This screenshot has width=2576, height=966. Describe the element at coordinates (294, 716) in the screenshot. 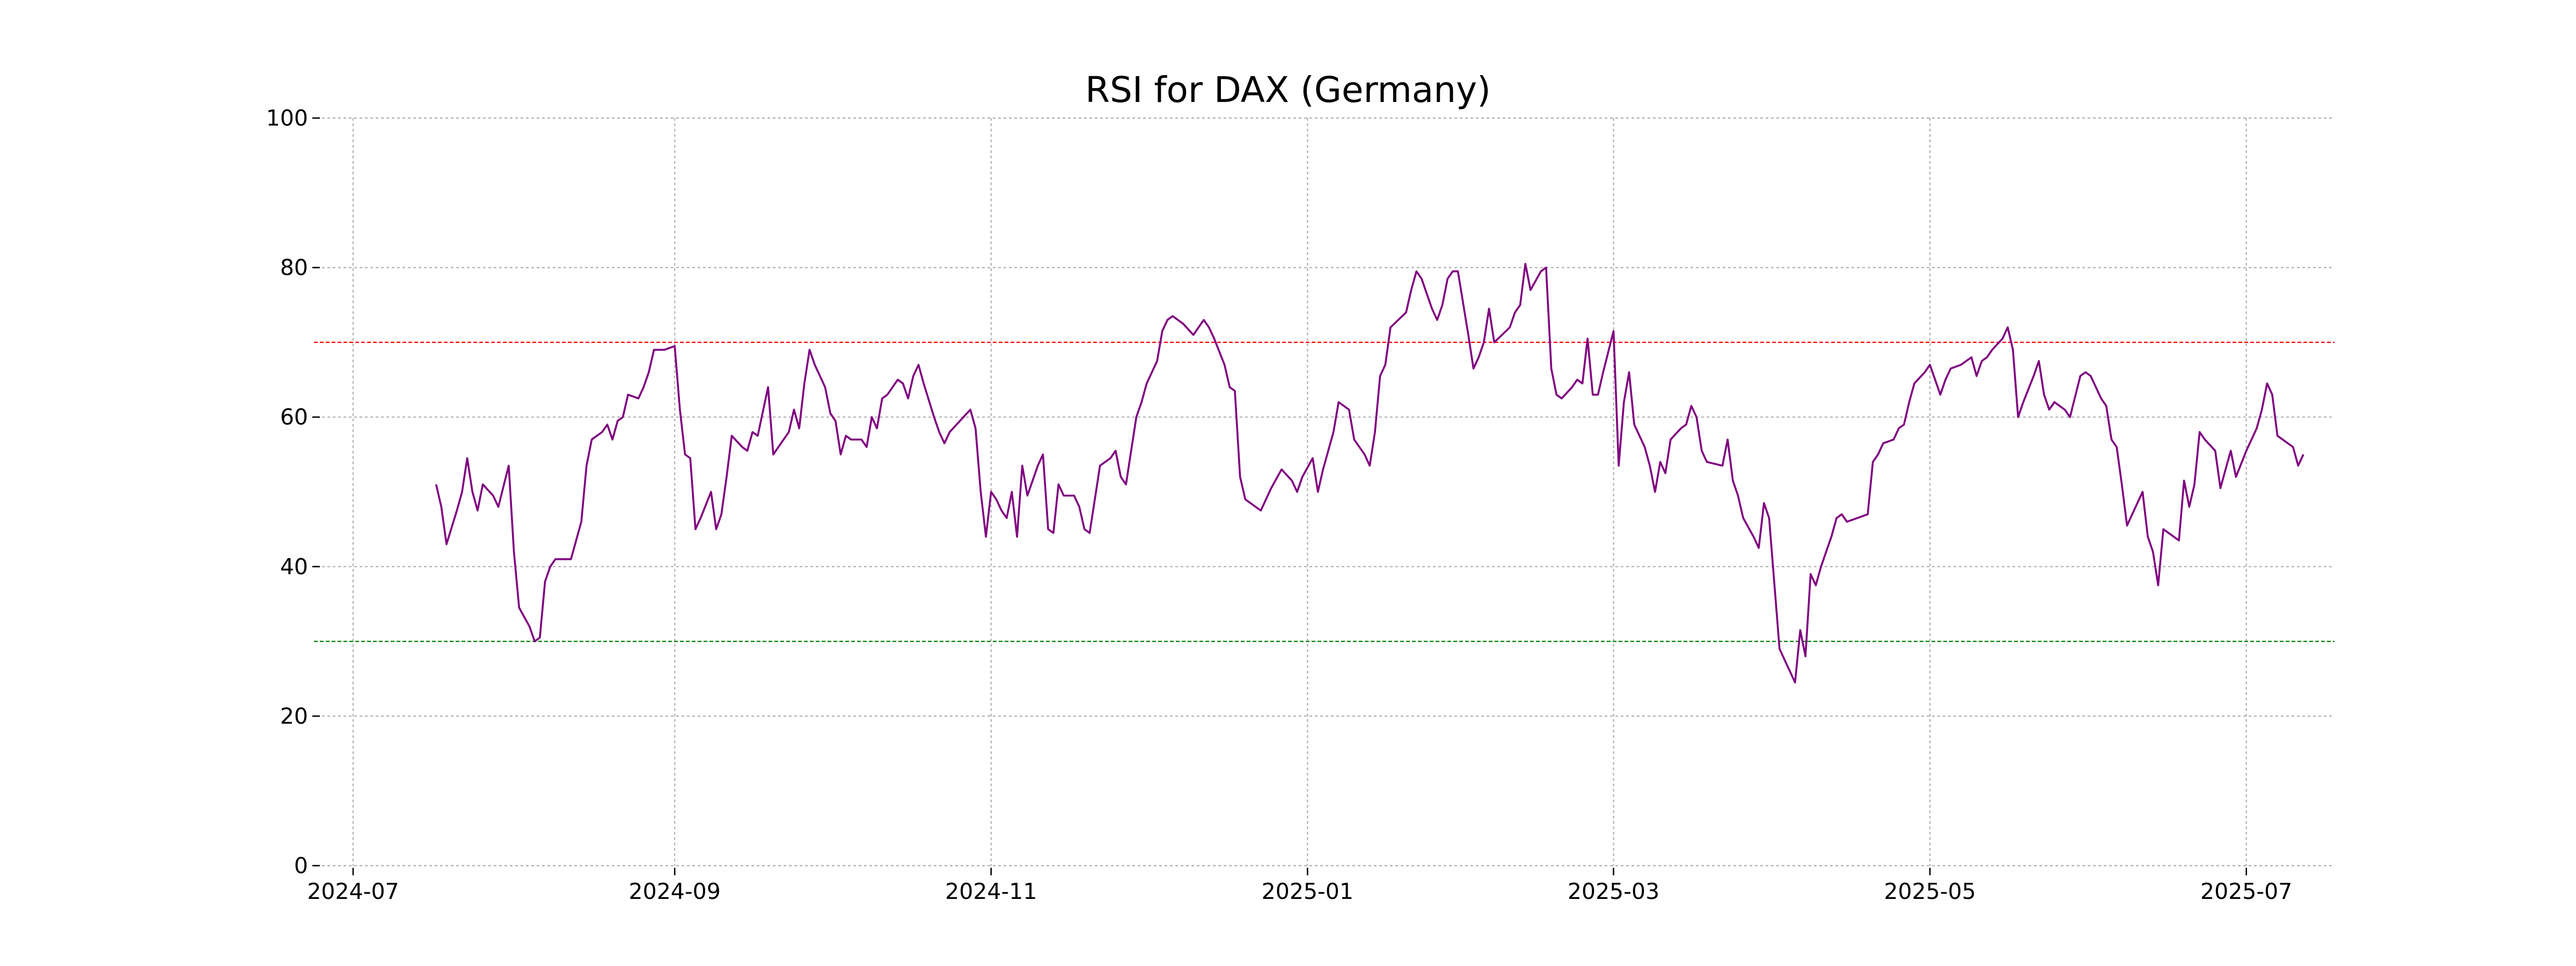

I see `y-tick-label: 20` at that location.